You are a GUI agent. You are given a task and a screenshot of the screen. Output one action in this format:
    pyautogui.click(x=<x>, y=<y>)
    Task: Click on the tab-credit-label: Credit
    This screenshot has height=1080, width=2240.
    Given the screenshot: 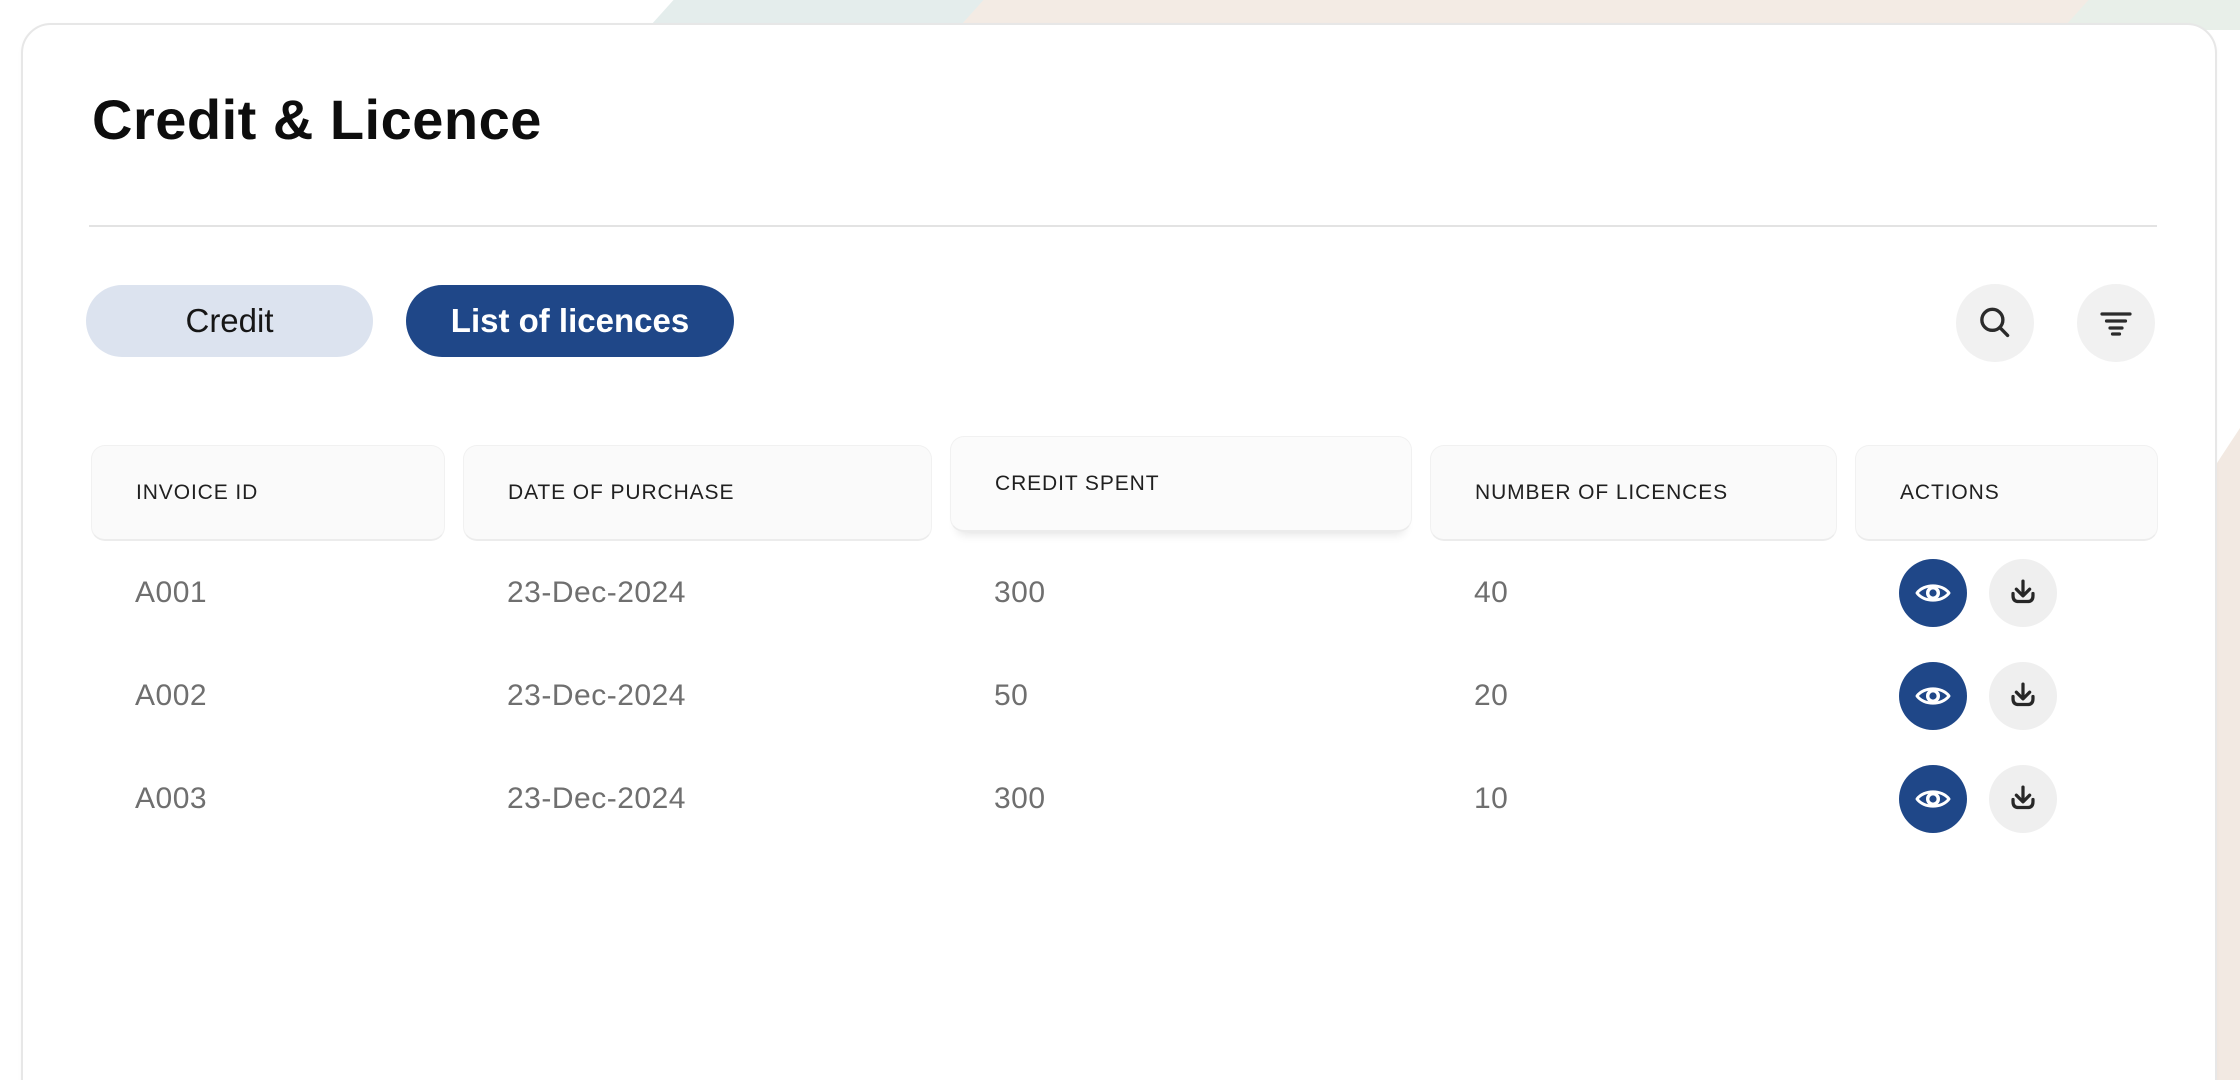 What is the action you would take?
    pyautogui.click(x=229, y=320)
    